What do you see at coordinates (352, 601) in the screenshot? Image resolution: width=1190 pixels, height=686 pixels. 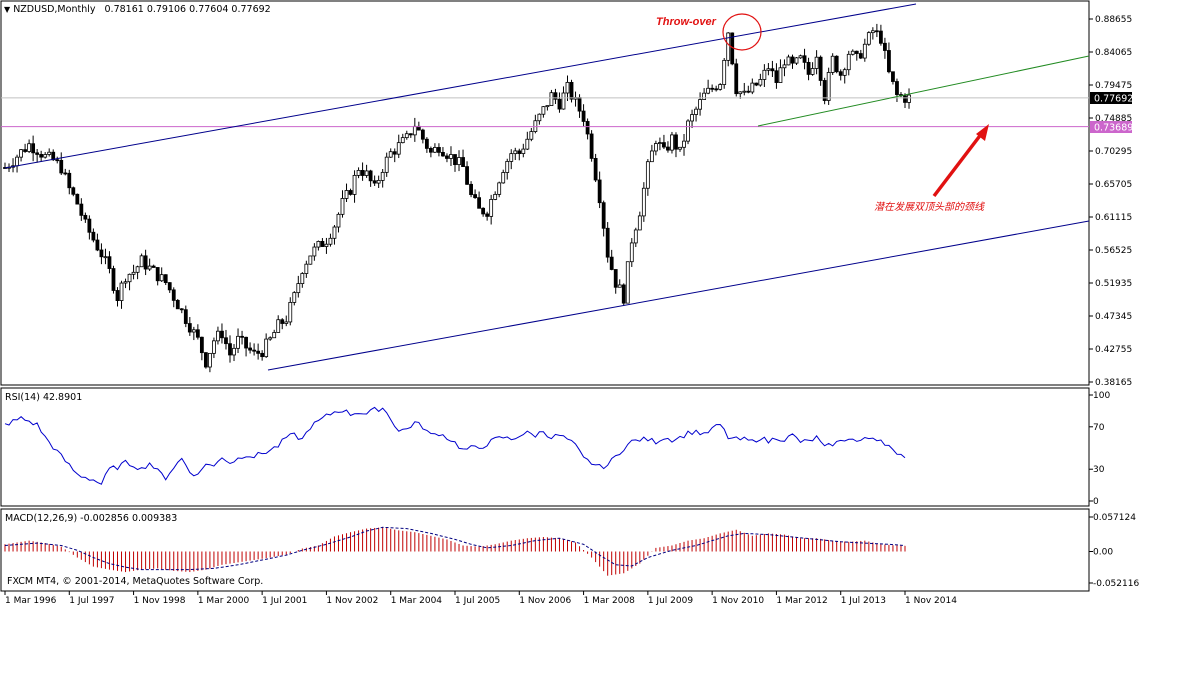 I see `time-tick-label: 1 Nov 2002` at bounding box center [352, 601].